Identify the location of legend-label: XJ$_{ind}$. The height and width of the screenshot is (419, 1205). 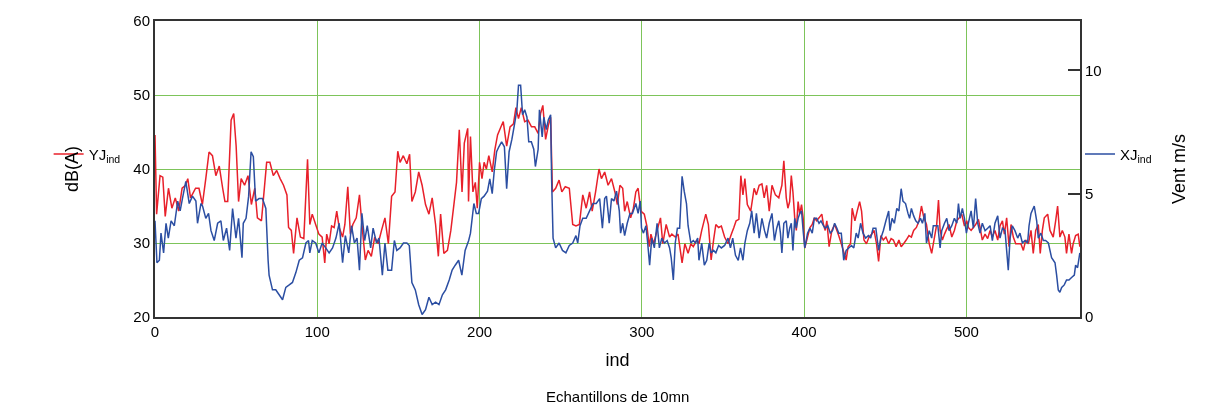
(1136, 155).